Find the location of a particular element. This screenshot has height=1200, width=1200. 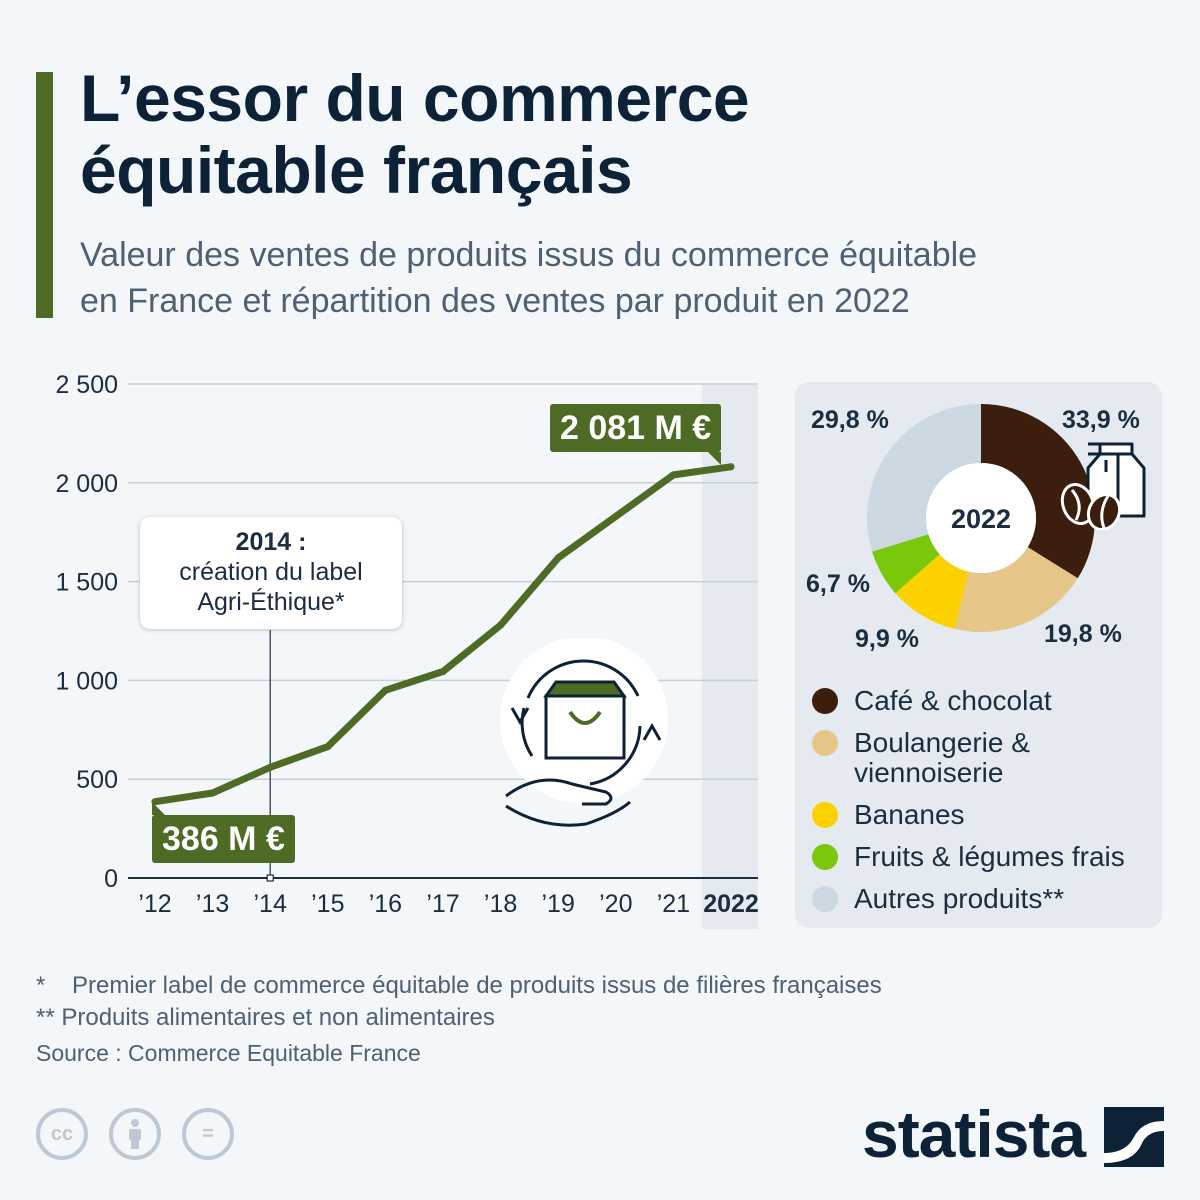

y-tick-label: 2 000 is located at coordinates (86, 484).